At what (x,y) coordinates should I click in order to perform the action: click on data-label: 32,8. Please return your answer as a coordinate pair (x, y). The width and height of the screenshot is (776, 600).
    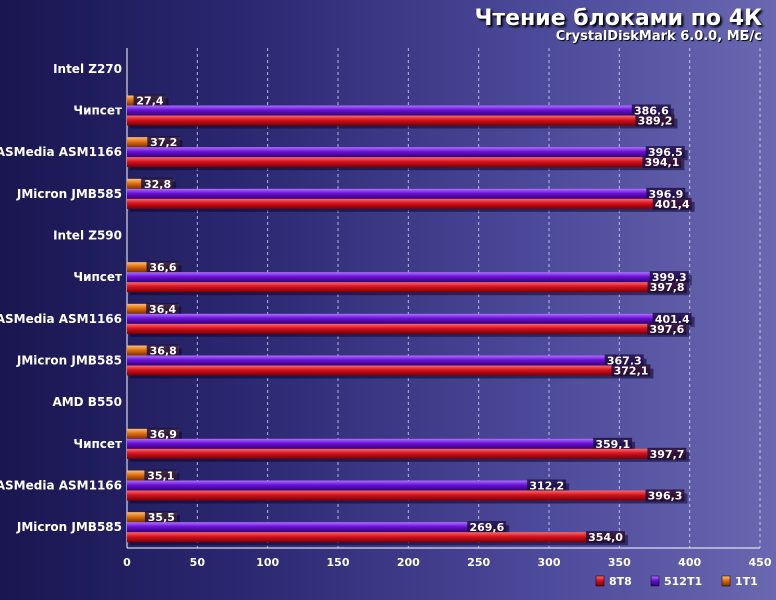
    Looking at the image, I should click on (157, 184).